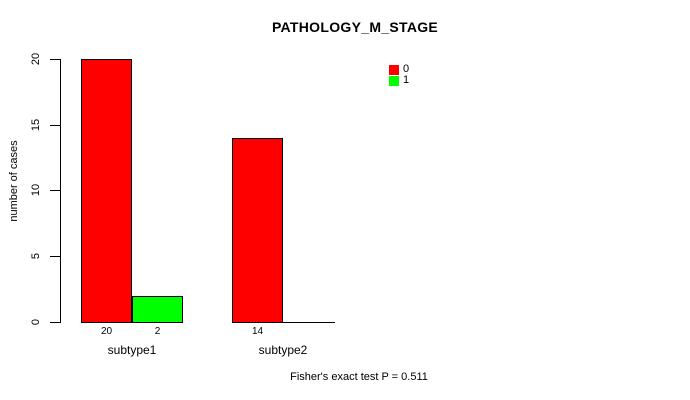 This screenshot has width=690, height=400. What do you see at coordinates (36, 59) in the screenshot?
I see `y-axis-tick-label: 20` at bounding box center [36, 59].